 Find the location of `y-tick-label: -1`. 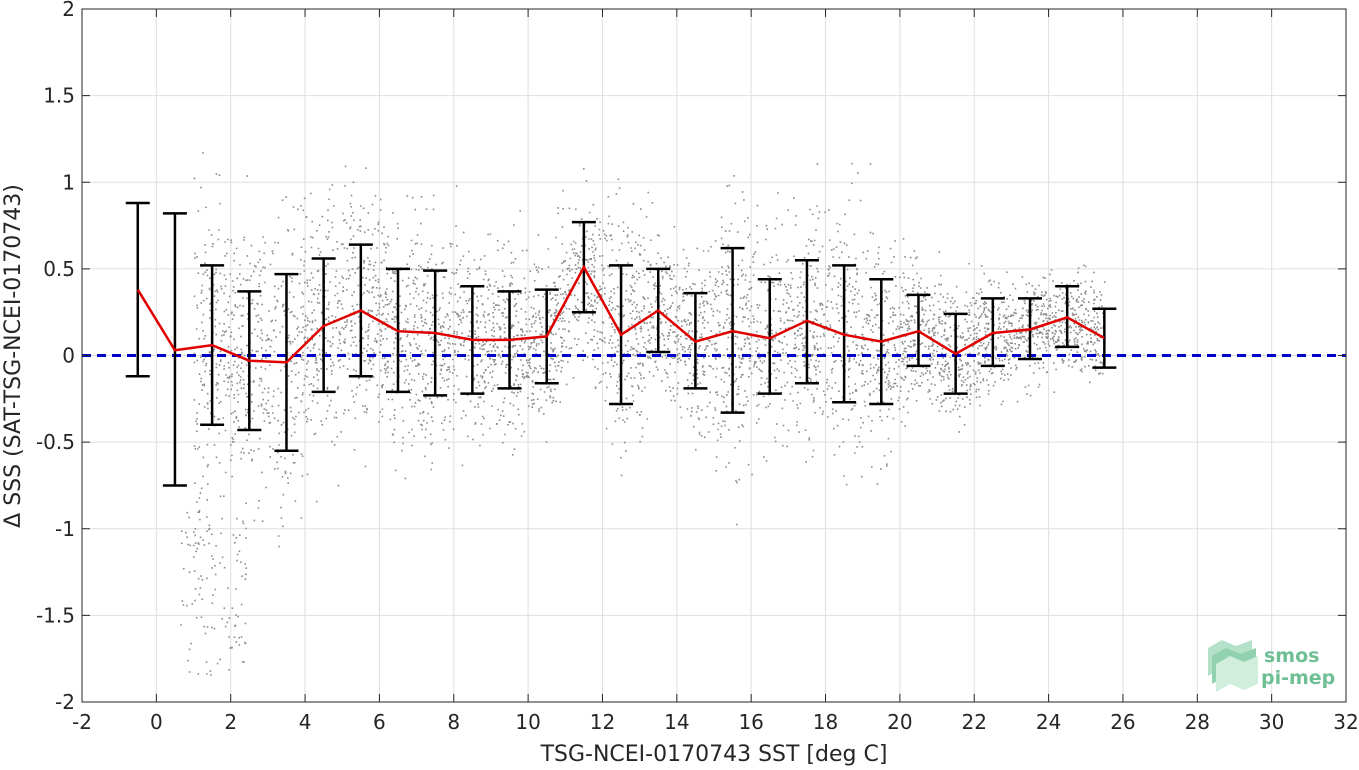

y-tick-label: -1 is located at coordinates (65, 529).